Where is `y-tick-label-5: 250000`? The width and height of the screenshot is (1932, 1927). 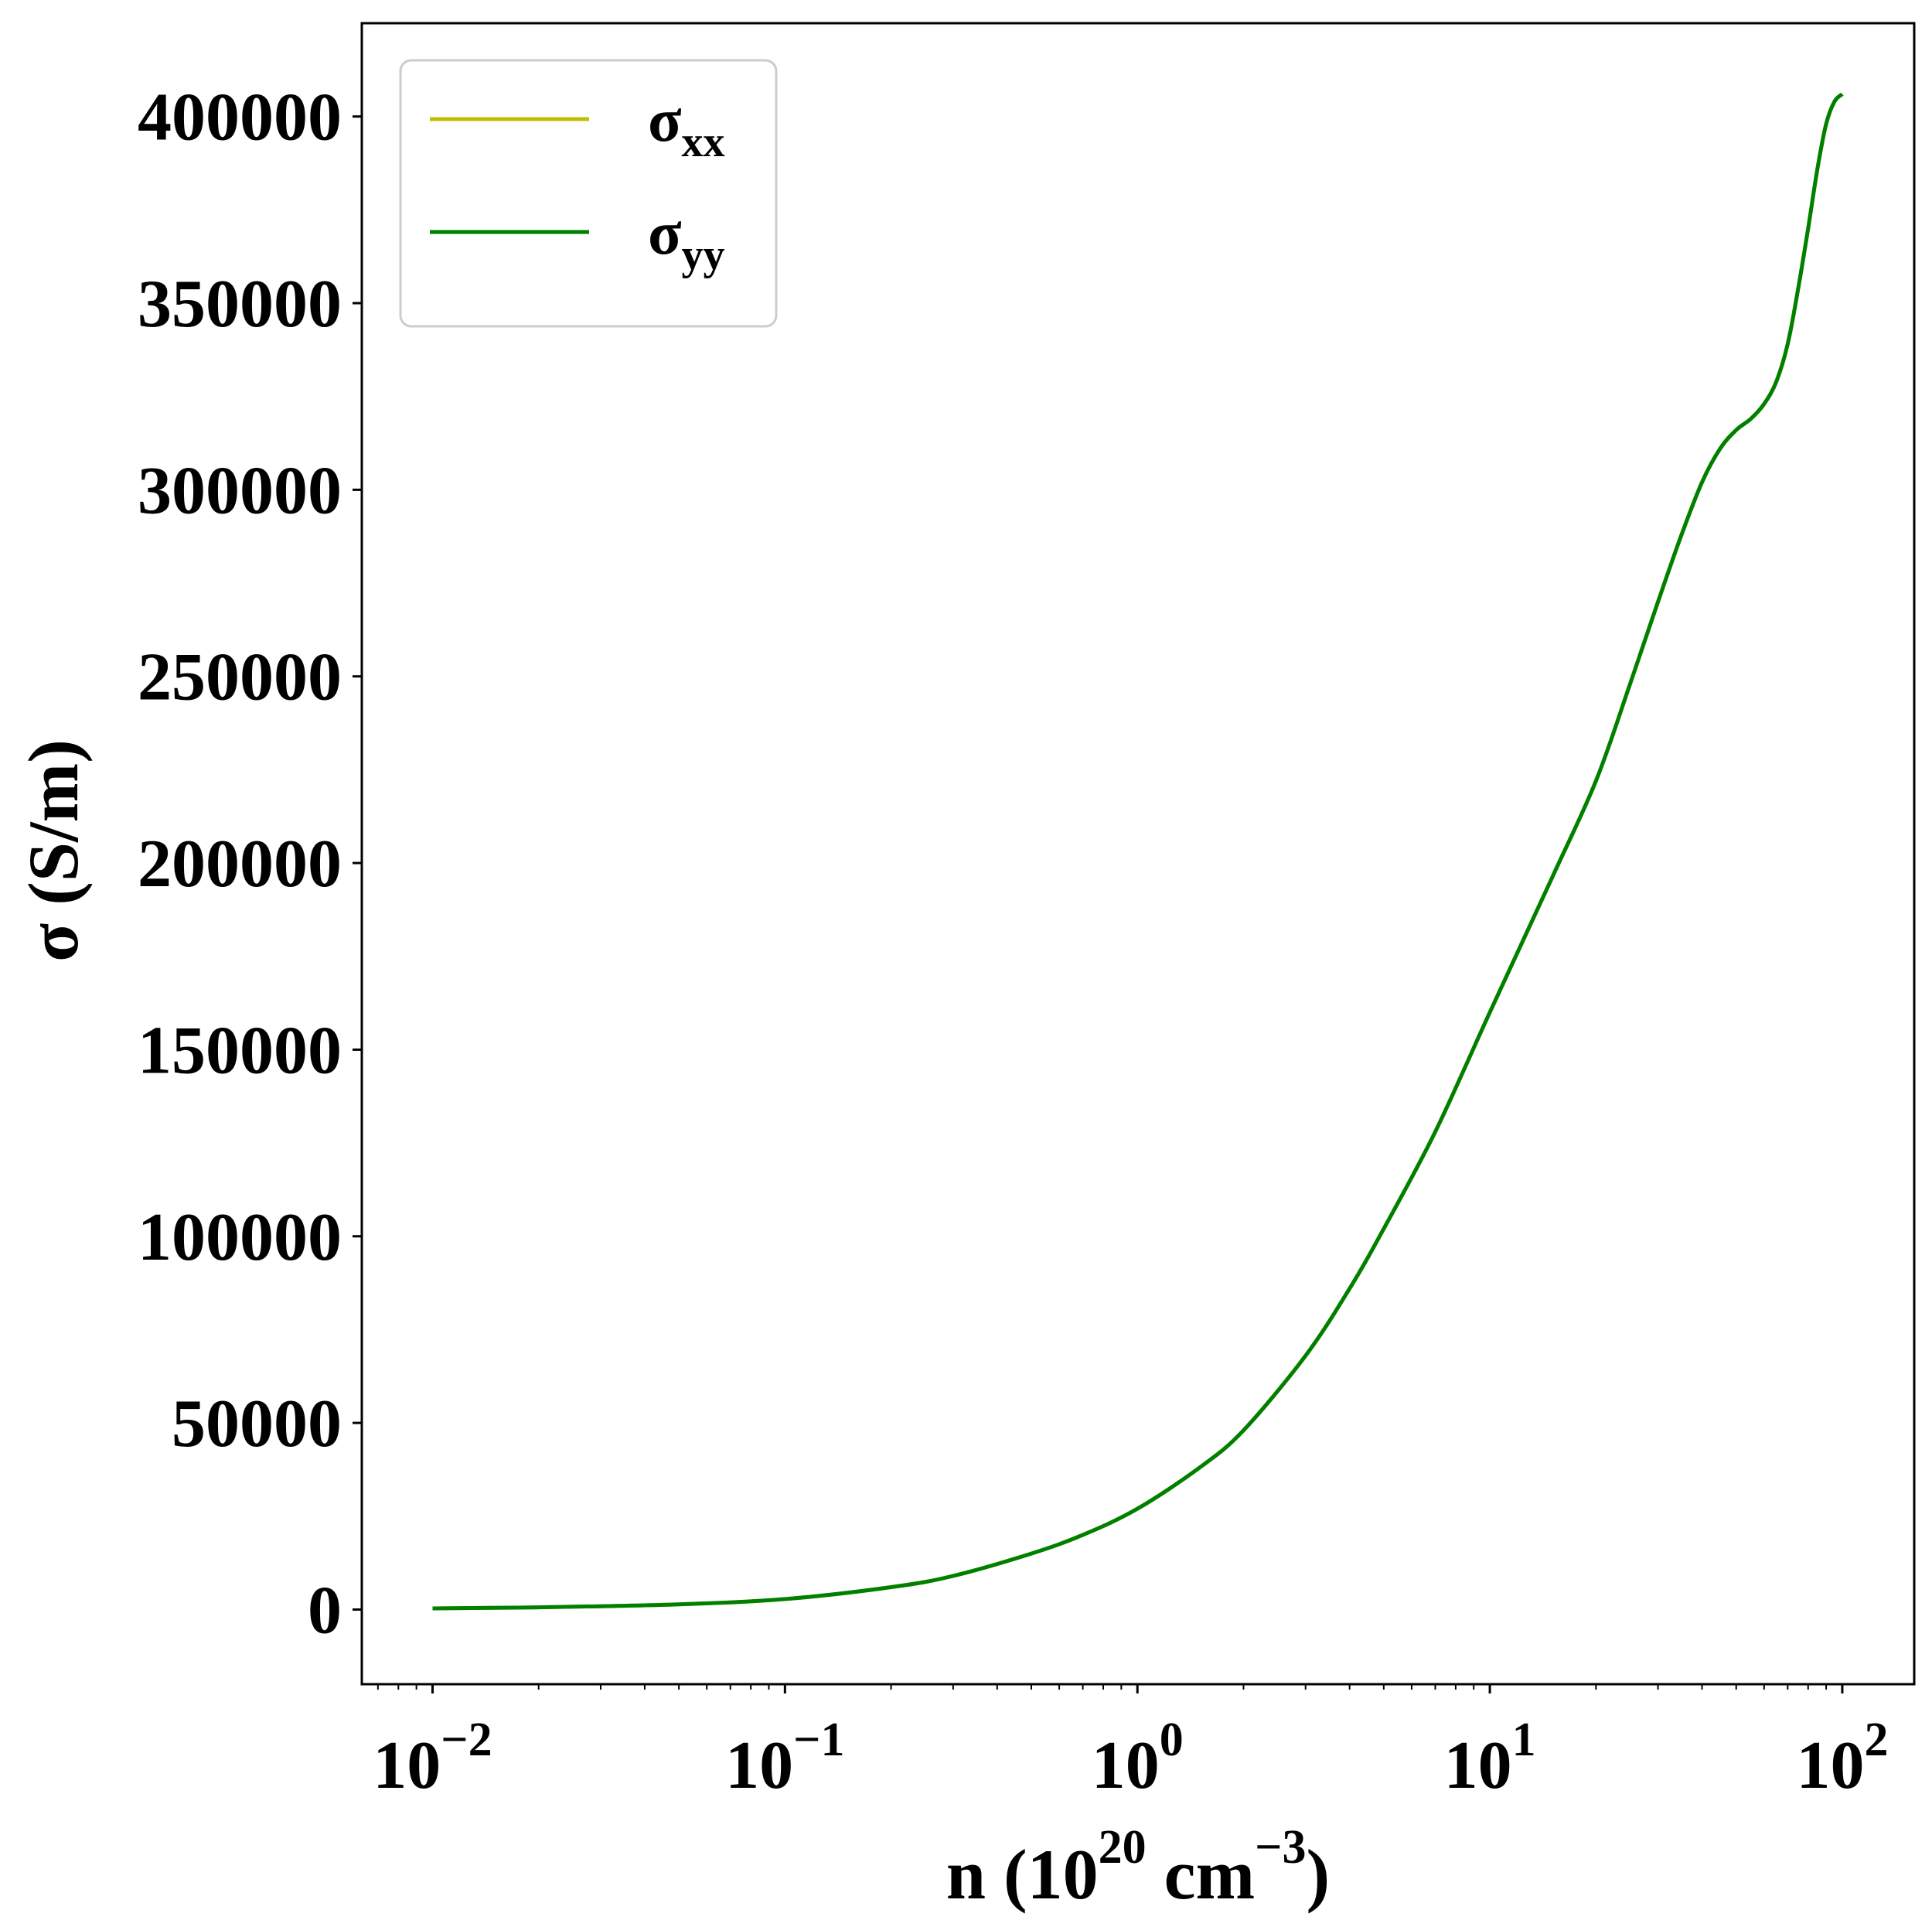 y-tick-label-5: 250000 is located at coordinates (240, 677).